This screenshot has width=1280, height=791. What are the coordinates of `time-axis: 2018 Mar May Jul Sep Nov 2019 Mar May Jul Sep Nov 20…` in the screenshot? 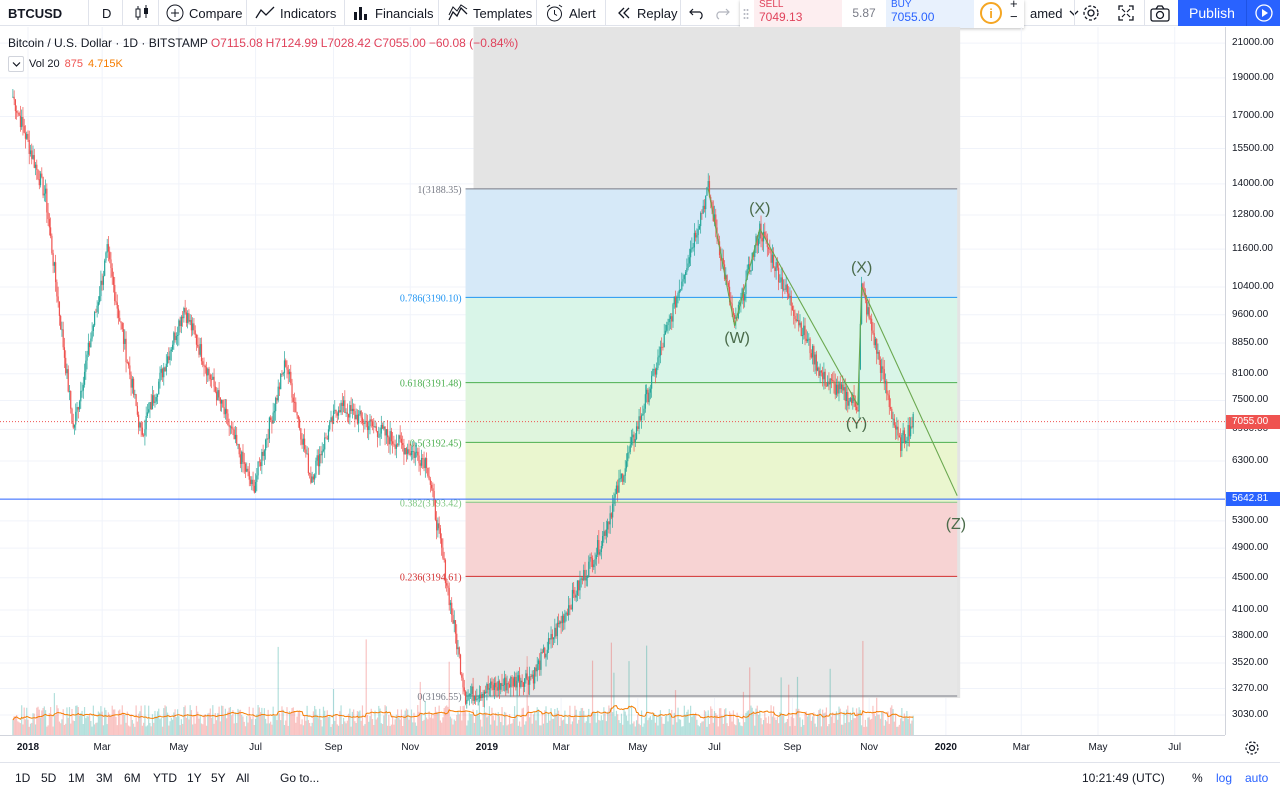 It's located at (612, 748).